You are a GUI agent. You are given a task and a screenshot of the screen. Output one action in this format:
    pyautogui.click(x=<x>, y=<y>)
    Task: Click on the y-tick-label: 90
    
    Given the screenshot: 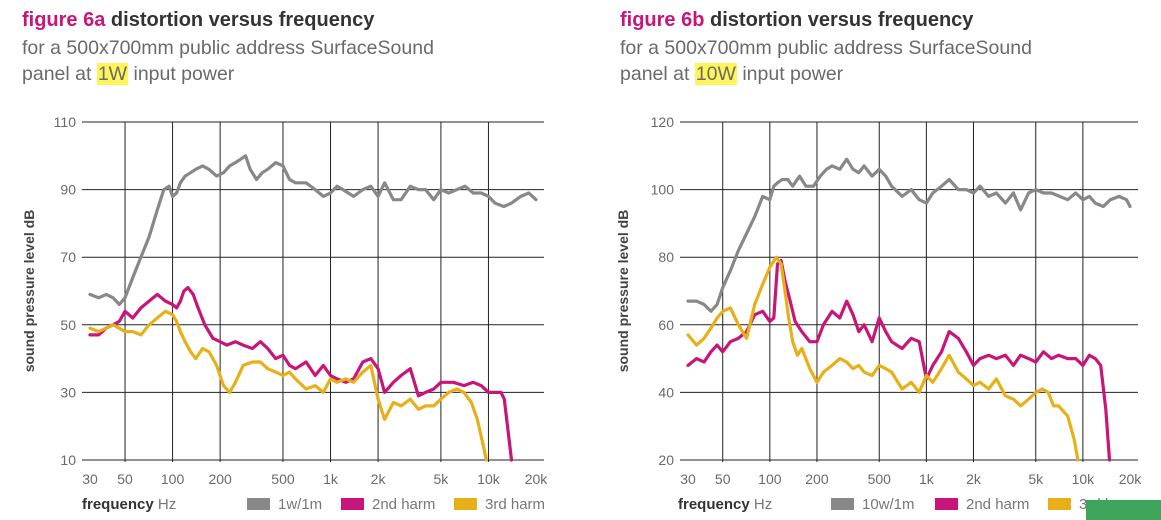 What is the action you would take?
    pyautogui.click(x=68, y=190)
    